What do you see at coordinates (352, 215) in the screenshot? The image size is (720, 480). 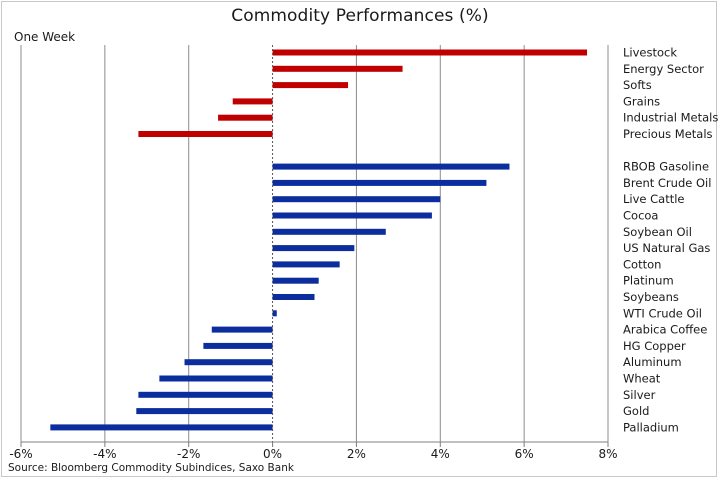 I see `bar-cocoa` at bounding box center [352, 215].